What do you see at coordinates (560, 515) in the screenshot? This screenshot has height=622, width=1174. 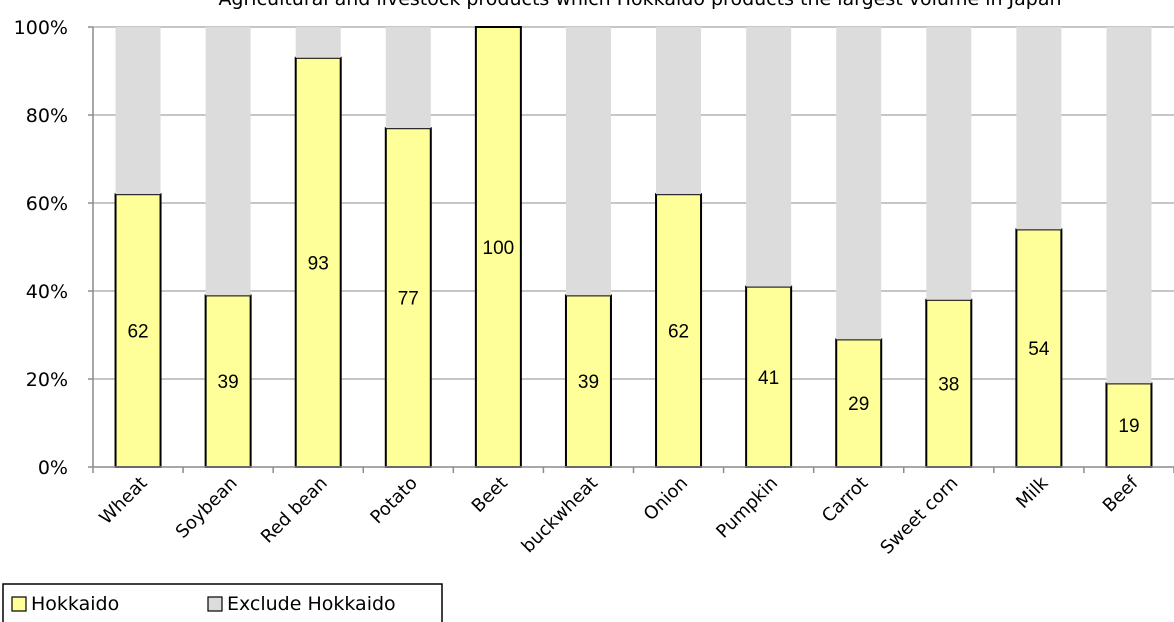 I see `x-tick-label: buckwheat` at bounding box center [560, 515].